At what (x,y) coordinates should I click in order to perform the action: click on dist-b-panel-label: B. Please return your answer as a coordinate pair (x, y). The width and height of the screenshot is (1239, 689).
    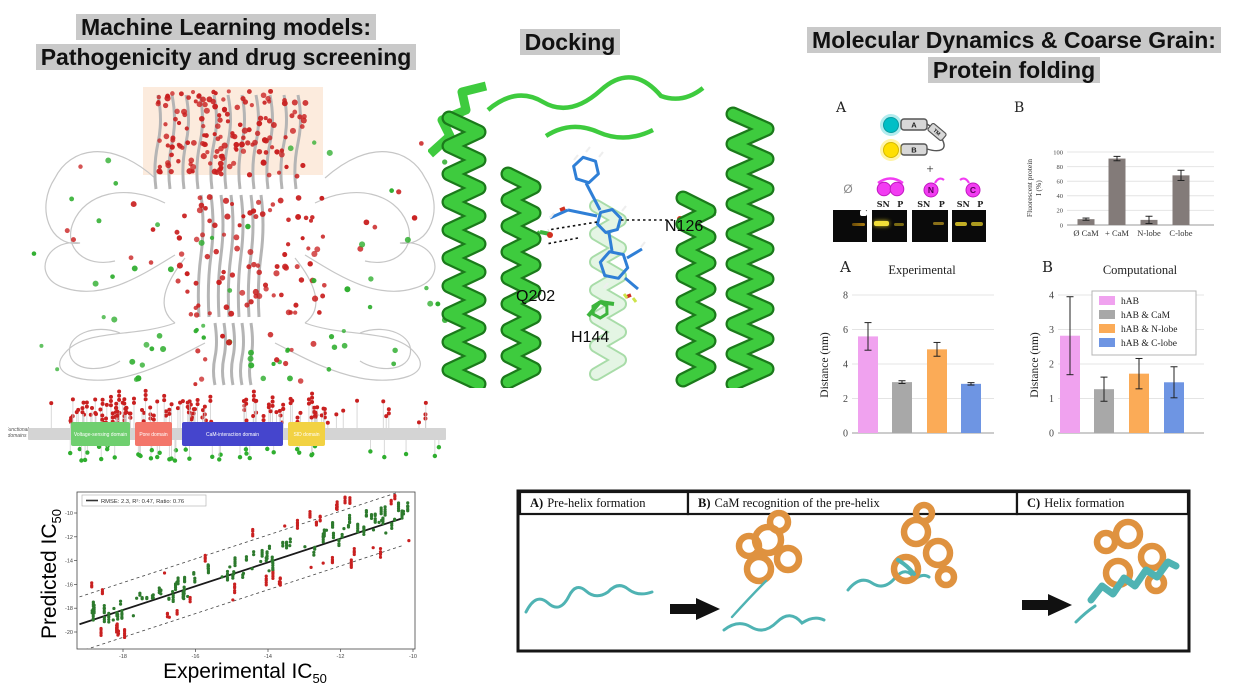
    Looking at the image, I should click on (1047, 267).